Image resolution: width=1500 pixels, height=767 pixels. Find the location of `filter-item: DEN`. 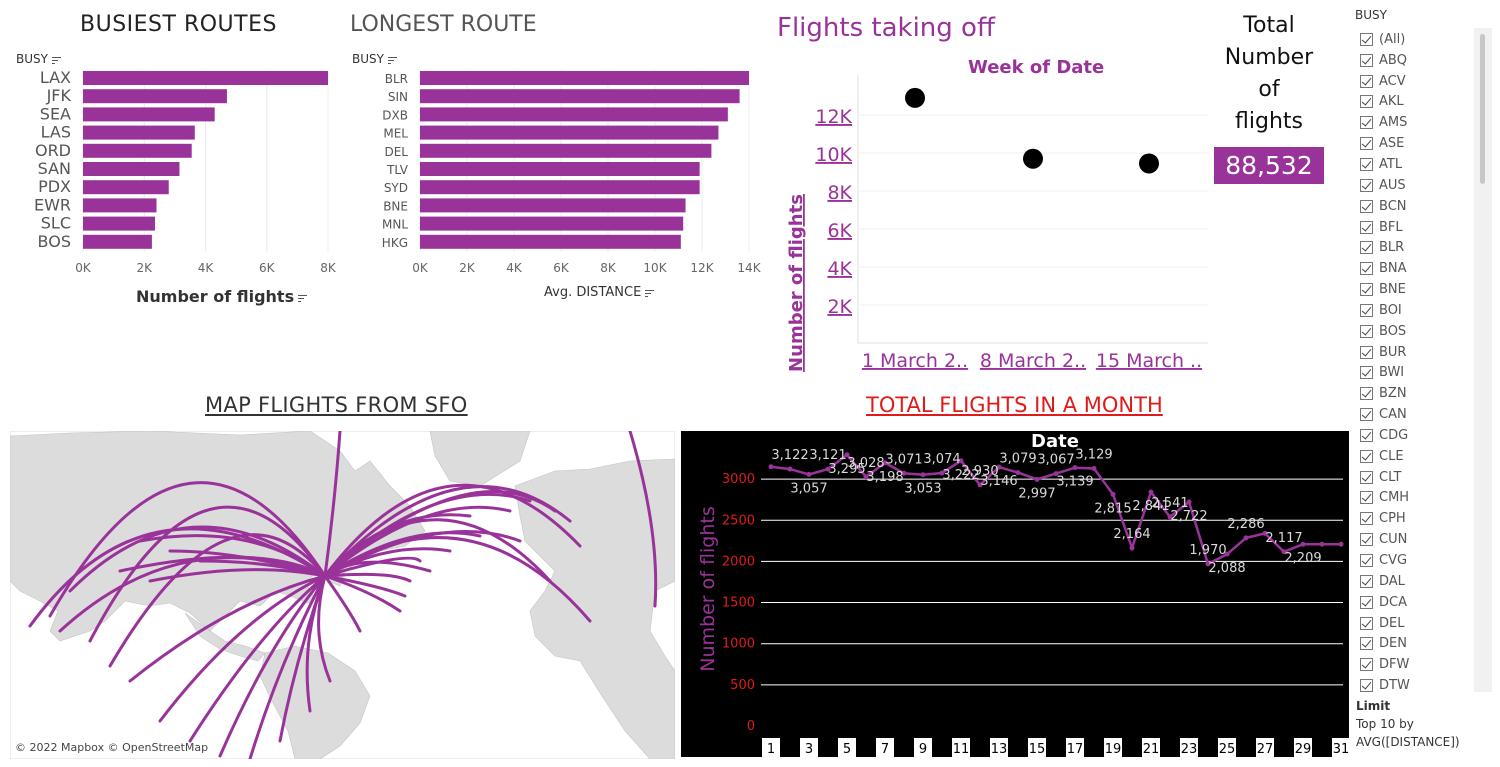

filter-item: DEN is located at coordinates (1415, 643).